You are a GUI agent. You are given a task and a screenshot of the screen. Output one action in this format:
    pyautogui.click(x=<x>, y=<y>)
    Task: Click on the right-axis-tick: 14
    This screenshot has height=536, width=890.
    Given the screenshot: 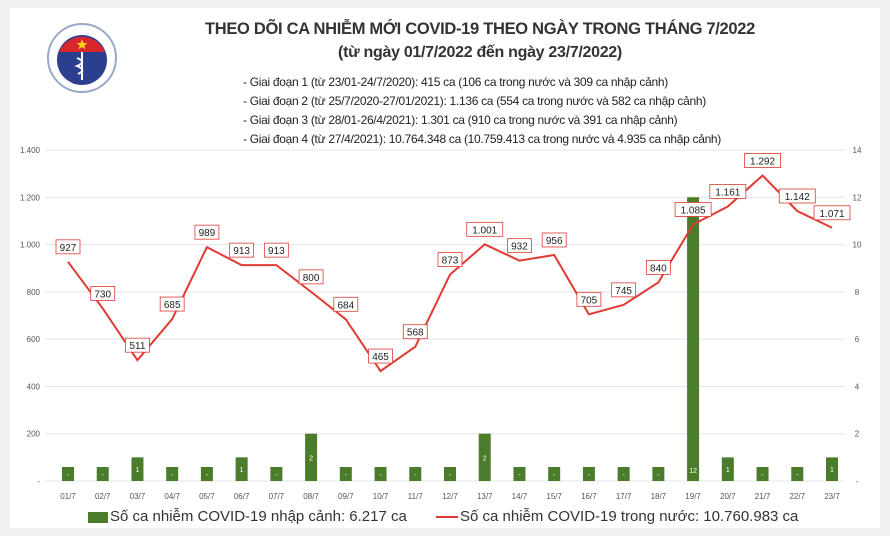 What is the action you would take?
    pyautogui.click(x=857, y=150)
    